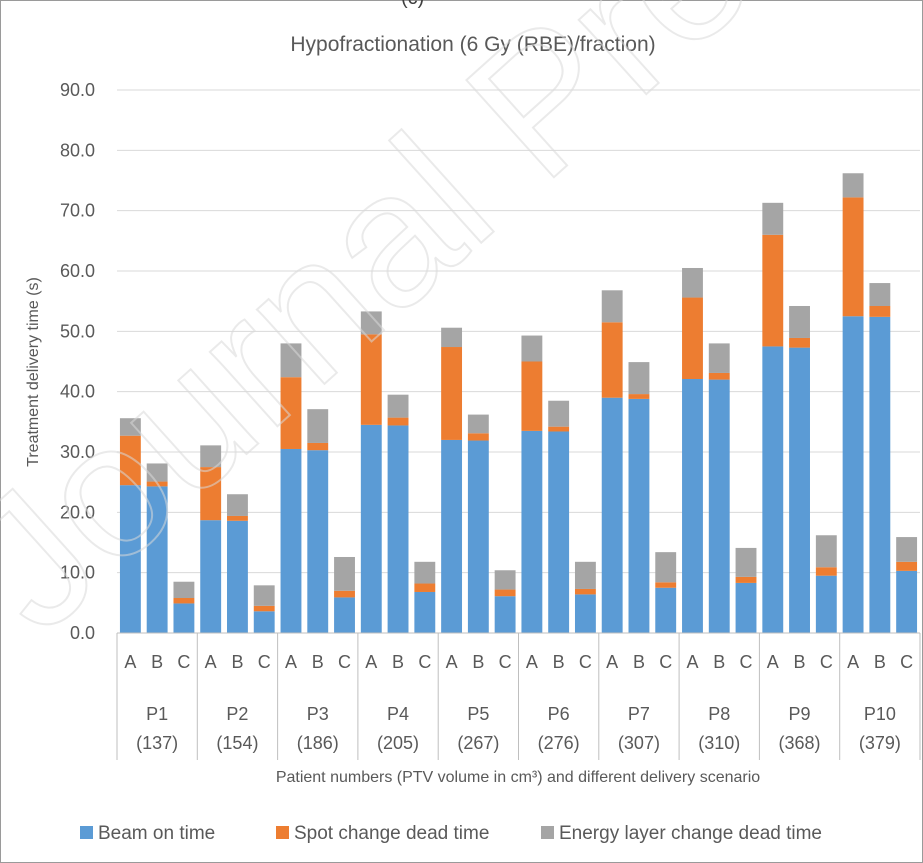  I want to click on y-tick-label: 0.0, so click(82, 633).